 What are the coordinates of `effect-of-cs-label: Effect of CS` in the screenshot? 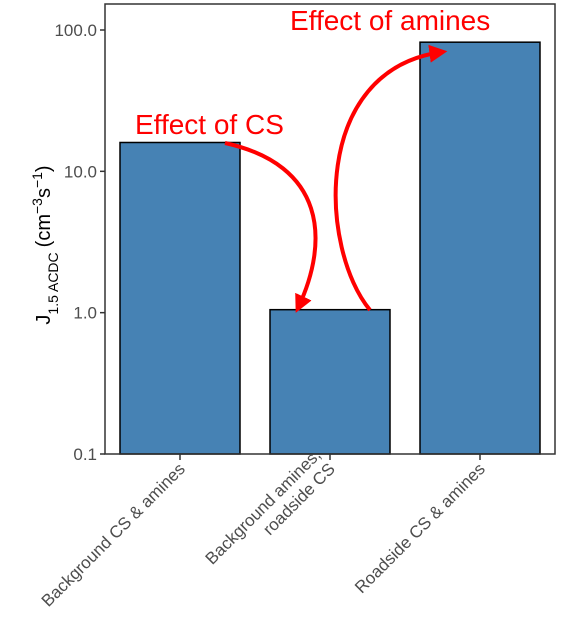 It's located at (209, 124).